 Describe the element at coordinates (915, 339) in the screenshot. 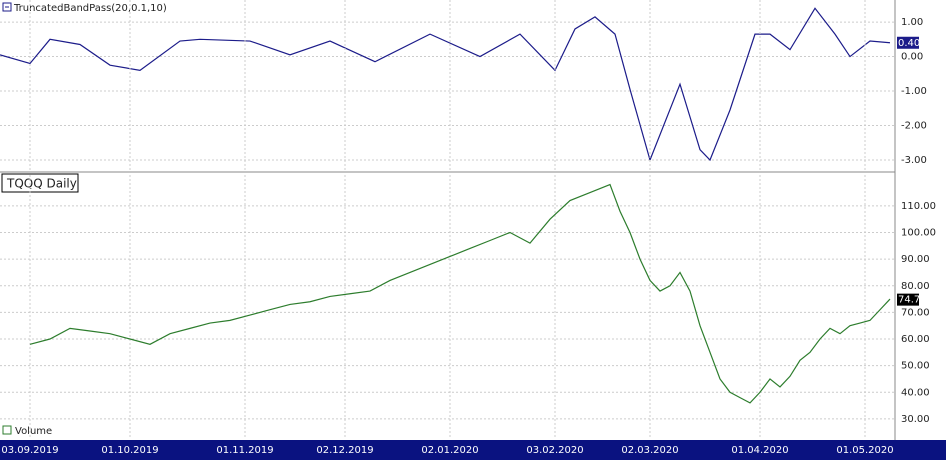

I see `y-tick-label: 60.00` at that location.